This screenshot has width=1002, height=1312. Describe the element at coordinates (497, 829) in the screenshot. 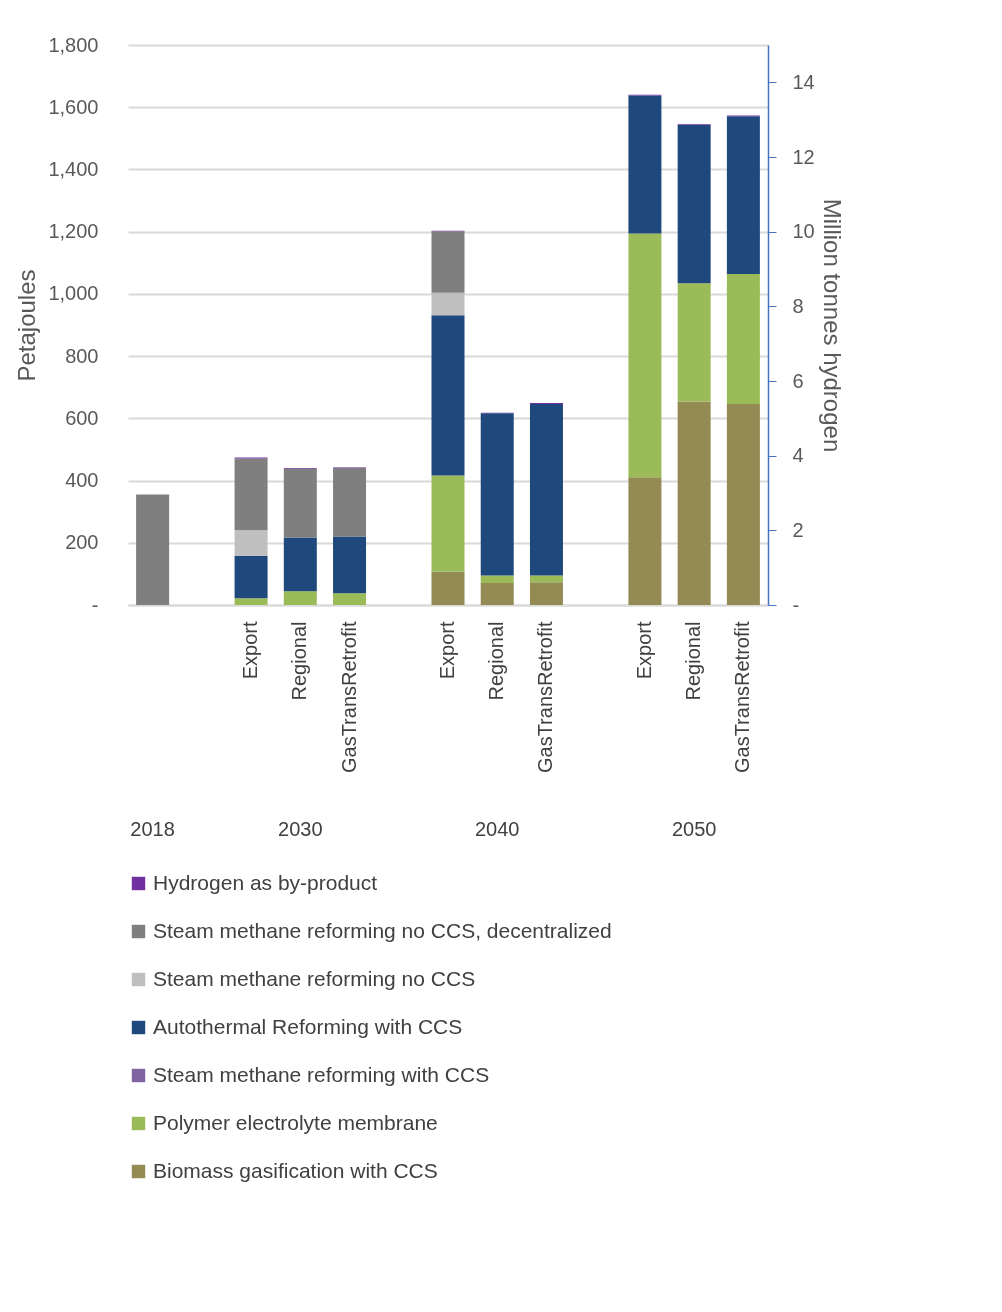

I see `text: 2040` at that location.